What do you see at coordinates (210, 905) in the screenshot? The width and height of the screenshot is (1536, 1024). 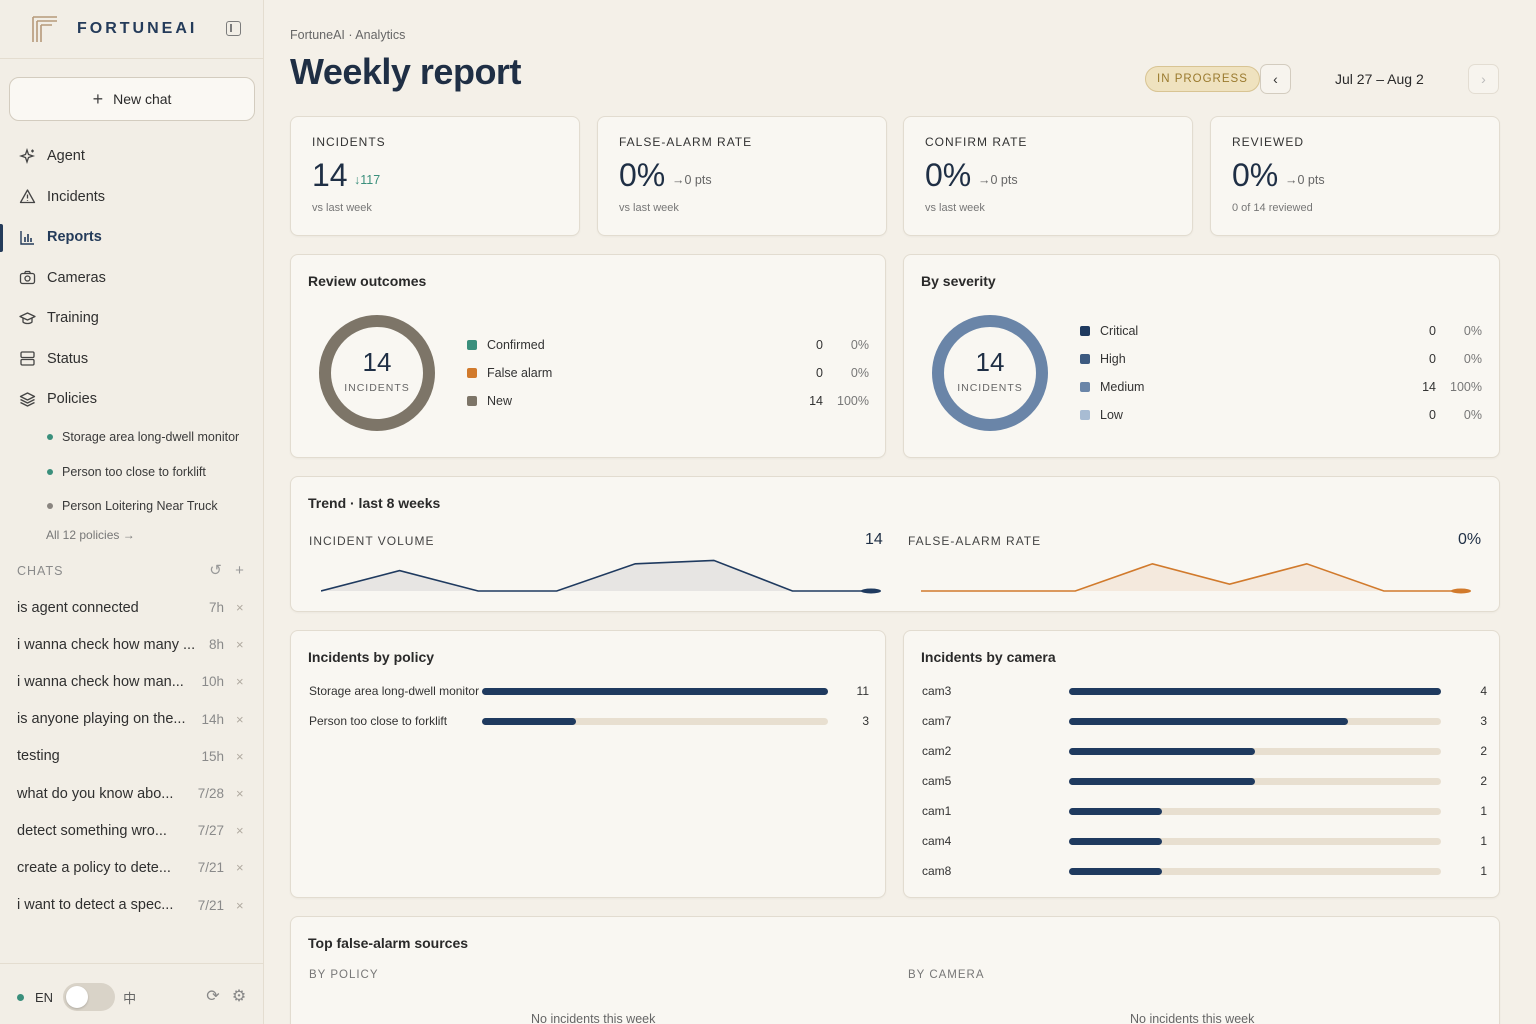 I see `chat-time: 7/21` at bounding box center [210, 905].